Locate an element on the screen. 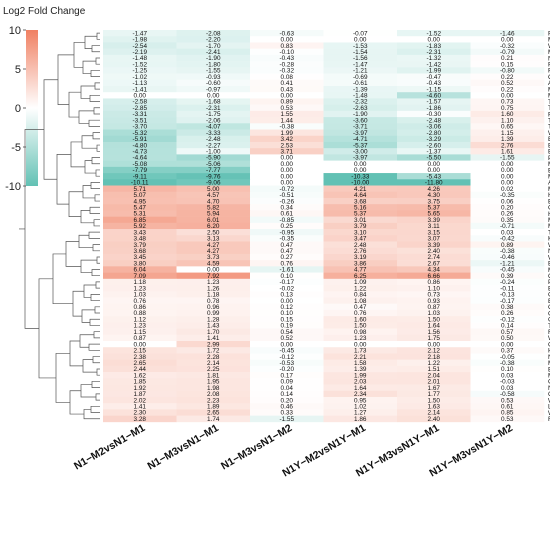  row-label: RRS1 is located at coordinates (549, 114).